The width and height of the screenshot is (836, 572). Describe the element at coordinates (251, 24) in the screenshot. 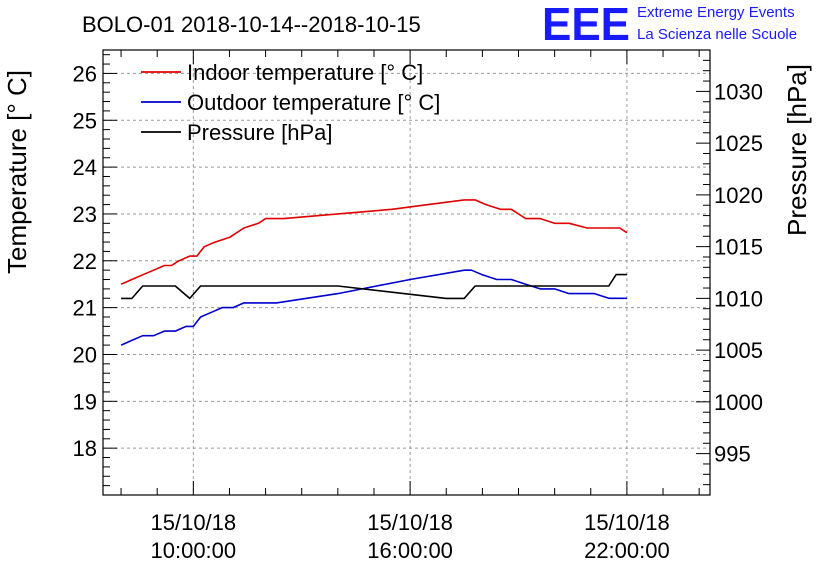

I see `chart-title: BOLO-01 2018-10-14--2018-10-15` at that location.